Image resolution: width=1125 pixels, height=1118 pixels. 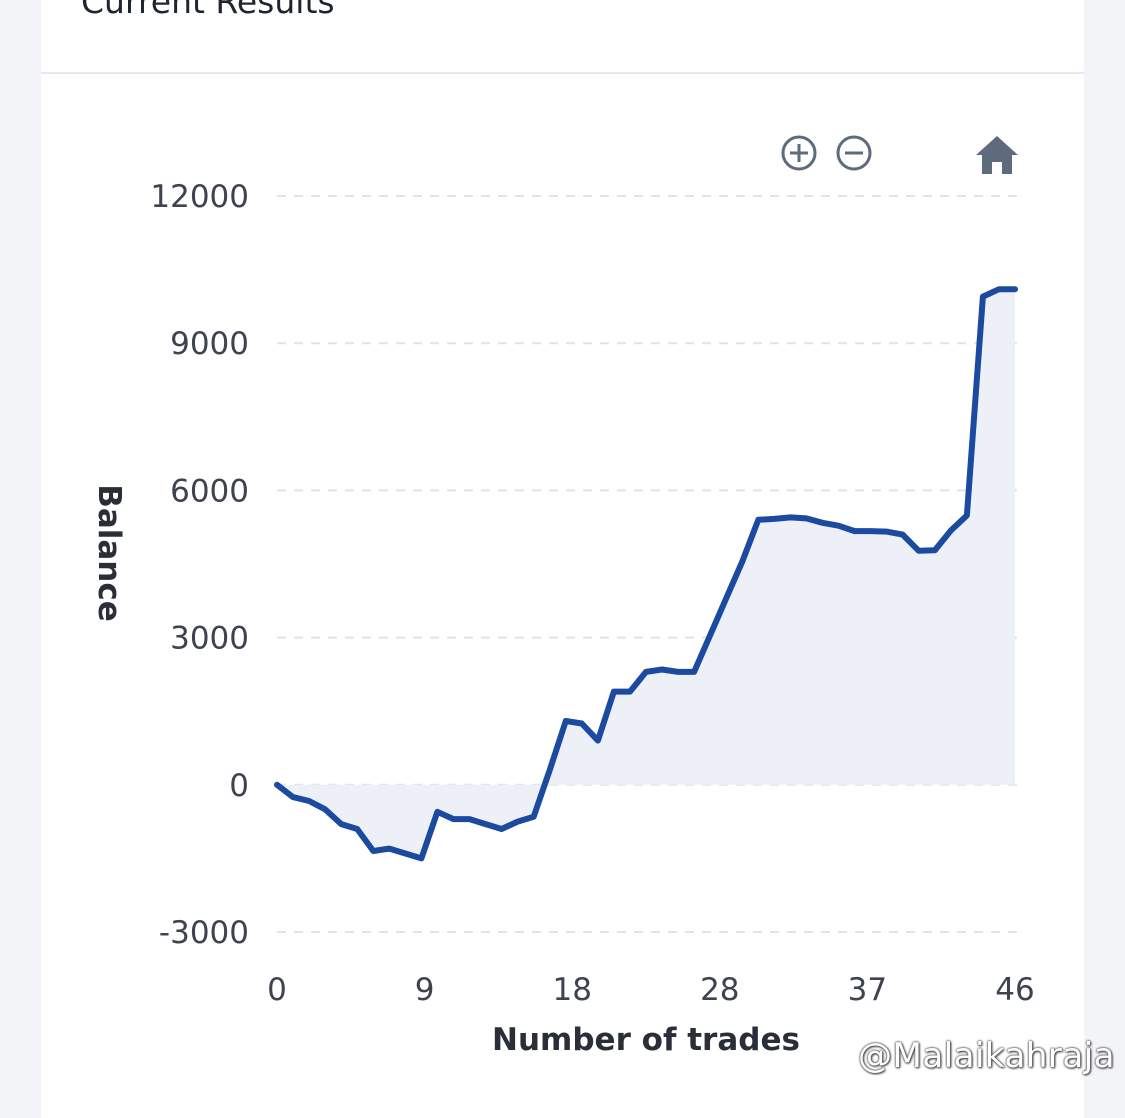 What do you see at coordinates (277, 990) in the screenshot?
I see `x-tick-label: 0` at bounding box center [277, 990].